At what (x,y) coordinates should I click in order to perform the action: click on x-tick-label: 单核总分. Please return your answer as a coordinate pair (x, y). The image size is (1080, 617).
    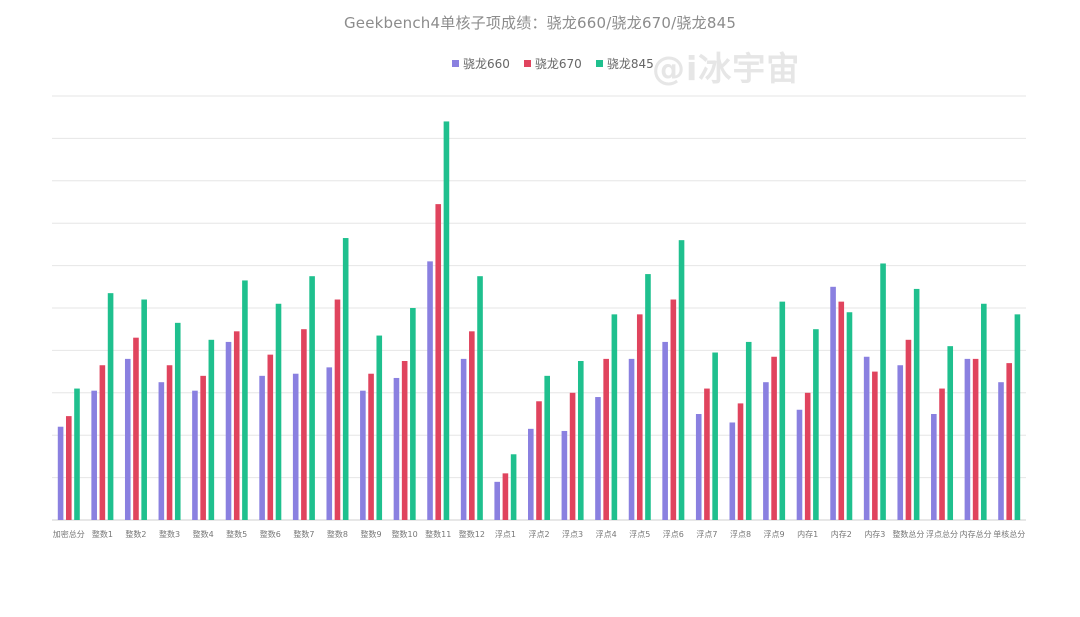
    Looking at the image, I should click on (1009, 534).